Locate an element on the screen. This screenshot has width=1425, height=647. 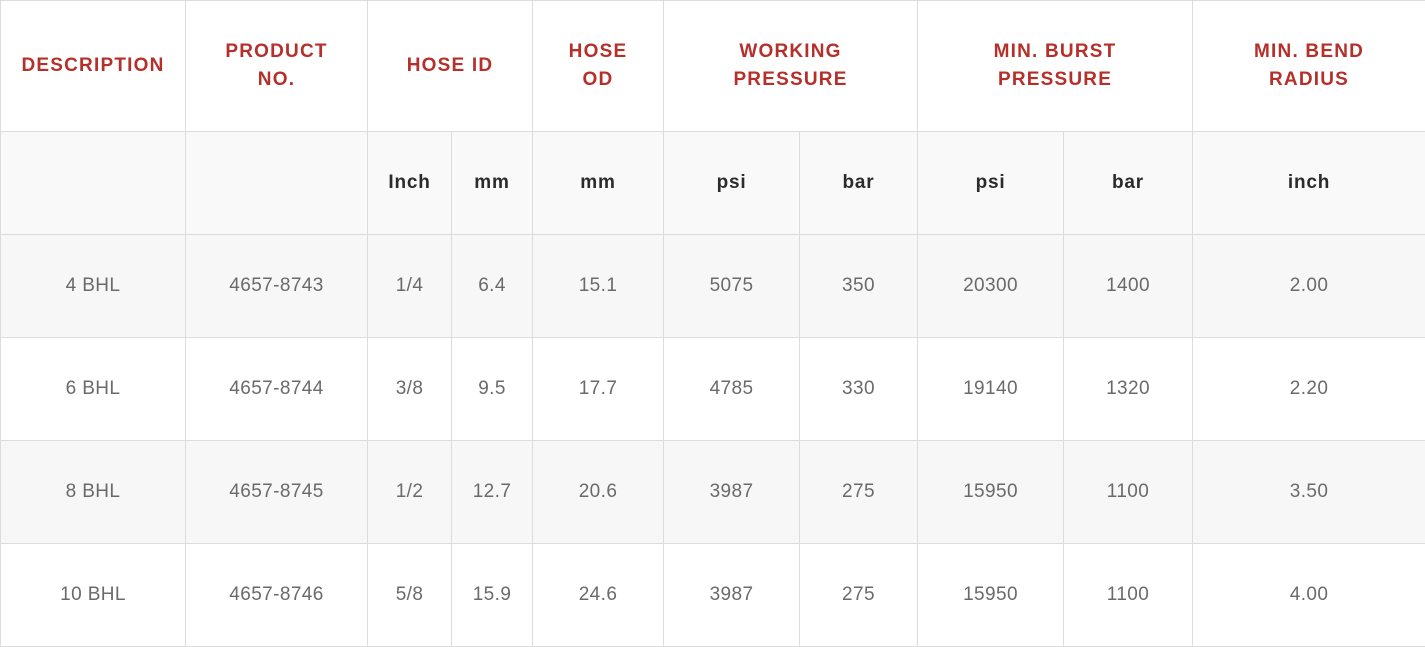
cell-burst-bar: 1400 is located at coordinates (1128, 286).